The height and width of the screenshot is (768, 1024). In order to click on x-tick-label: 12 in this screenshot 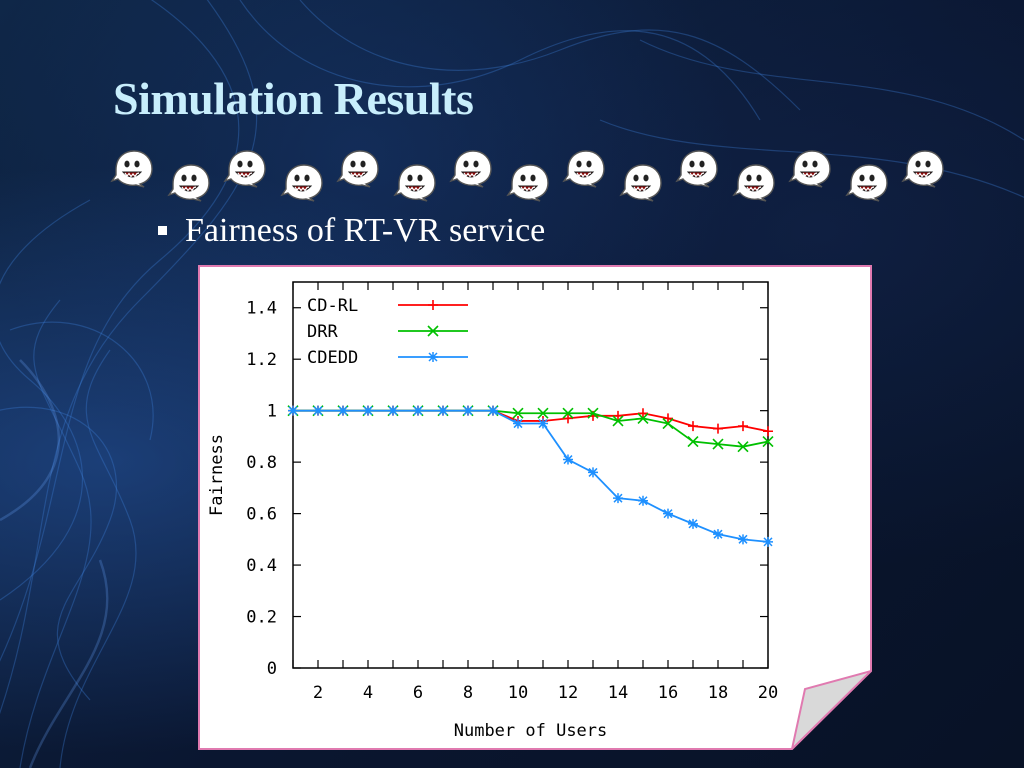, I will do `click(568, 693)`.